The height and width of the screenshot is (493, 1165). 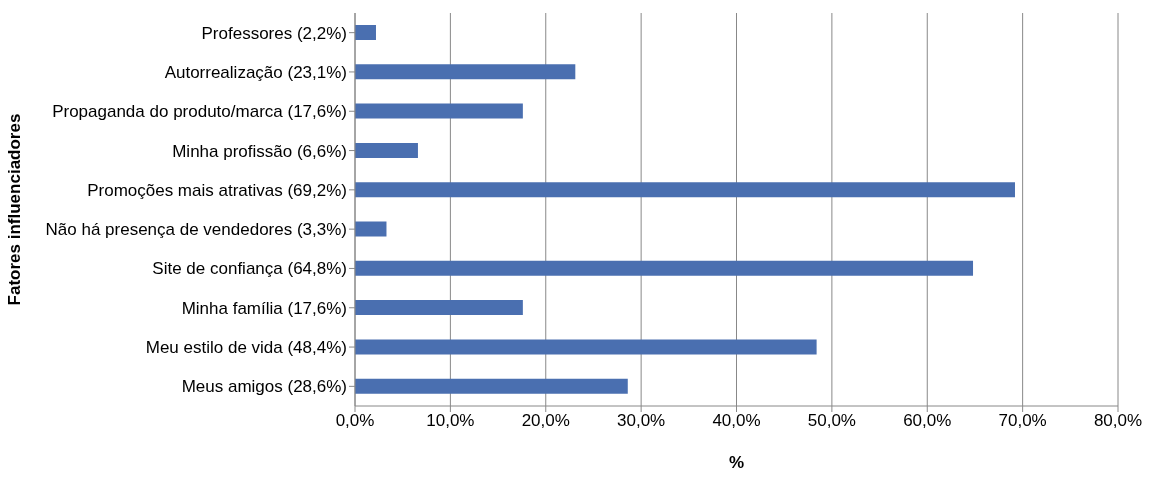 I want to click on y-tick-label: Promoções mais atrativas (69,2%), so click(x=217, y=190).